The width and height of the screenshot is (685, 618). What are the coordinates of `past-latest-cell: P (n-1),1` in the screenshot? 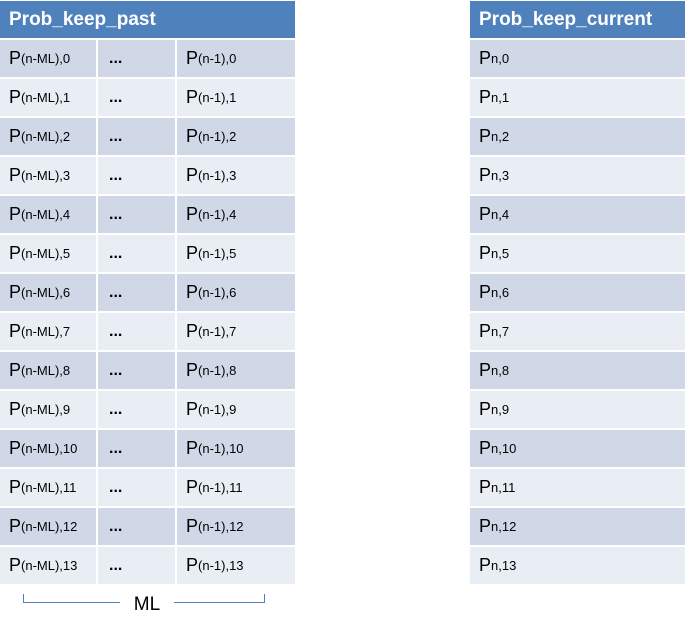 It's located at (211, 97).